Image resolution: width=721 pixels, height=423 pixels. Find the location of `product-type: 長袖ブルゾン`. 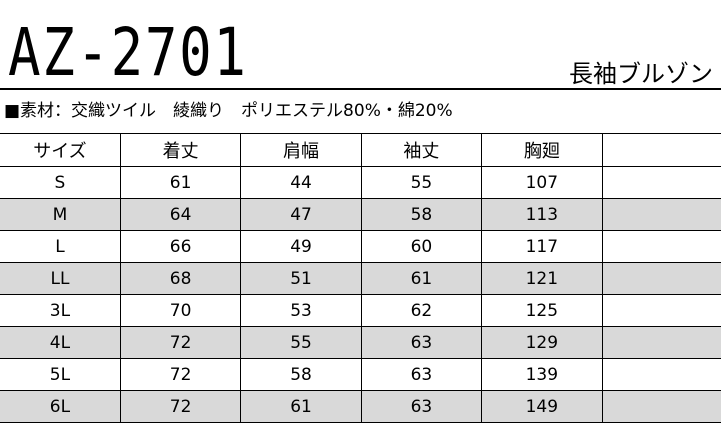

product-type: 長袖ブルゾン is located at coordinates (641, 74).